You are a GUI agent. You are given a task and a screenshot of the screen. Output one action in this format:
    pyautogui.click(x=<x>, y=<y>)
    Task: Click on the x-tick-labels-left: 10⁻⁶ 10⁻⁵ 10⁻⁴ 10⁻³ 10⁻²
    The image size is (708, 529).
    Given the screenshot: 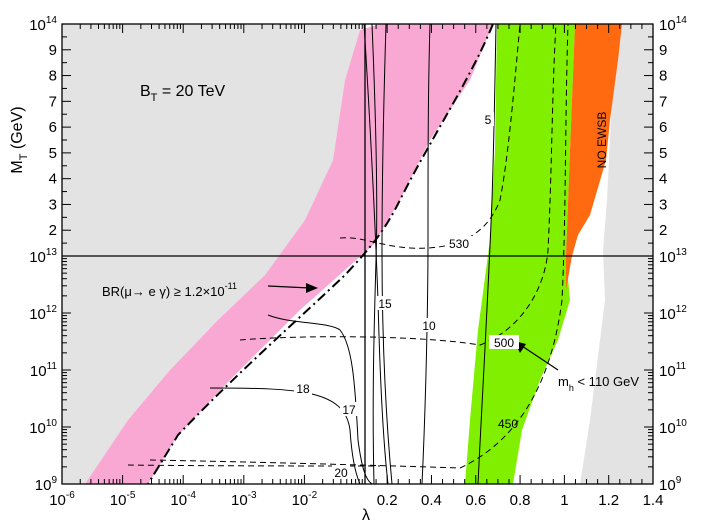 What is the action you would take?
    pyautogui.click(x=183, y=499)
    